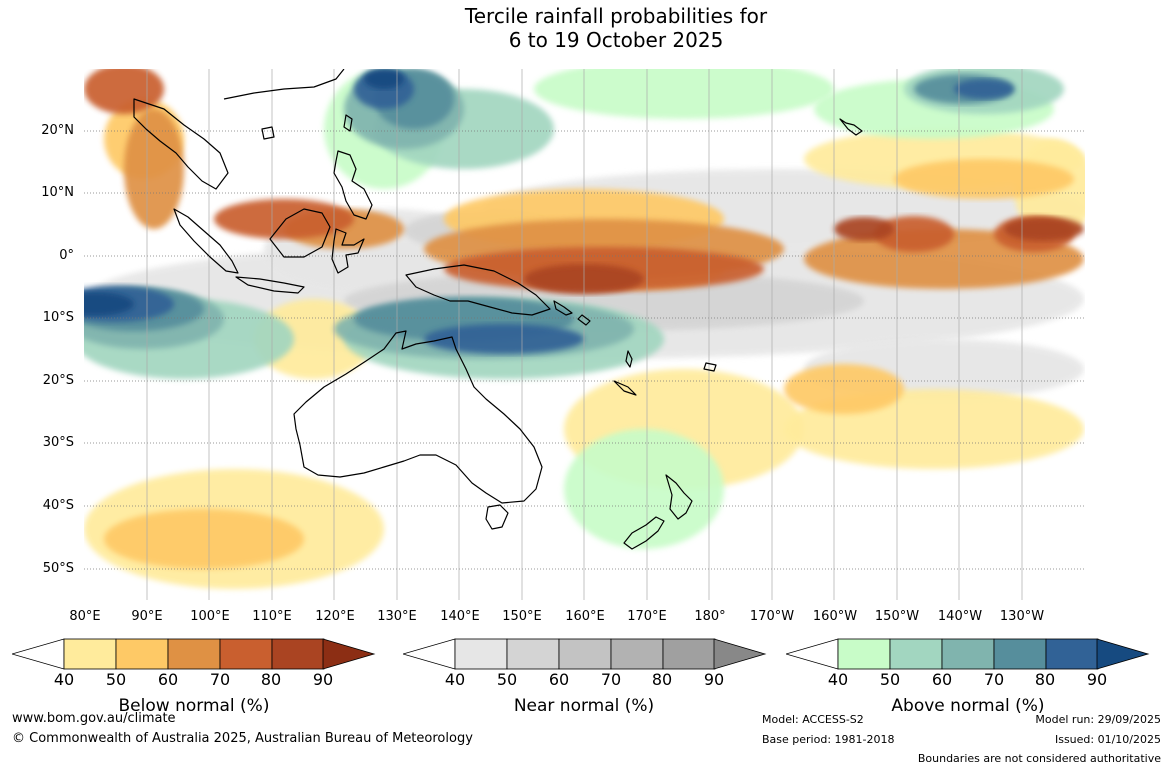 Image resolution: width=1173 pixels, height=770 pixels. What do you see at coordinates (284, 84) in the screenshot?
I see `china-coastline` at bounding box center [284, 84].